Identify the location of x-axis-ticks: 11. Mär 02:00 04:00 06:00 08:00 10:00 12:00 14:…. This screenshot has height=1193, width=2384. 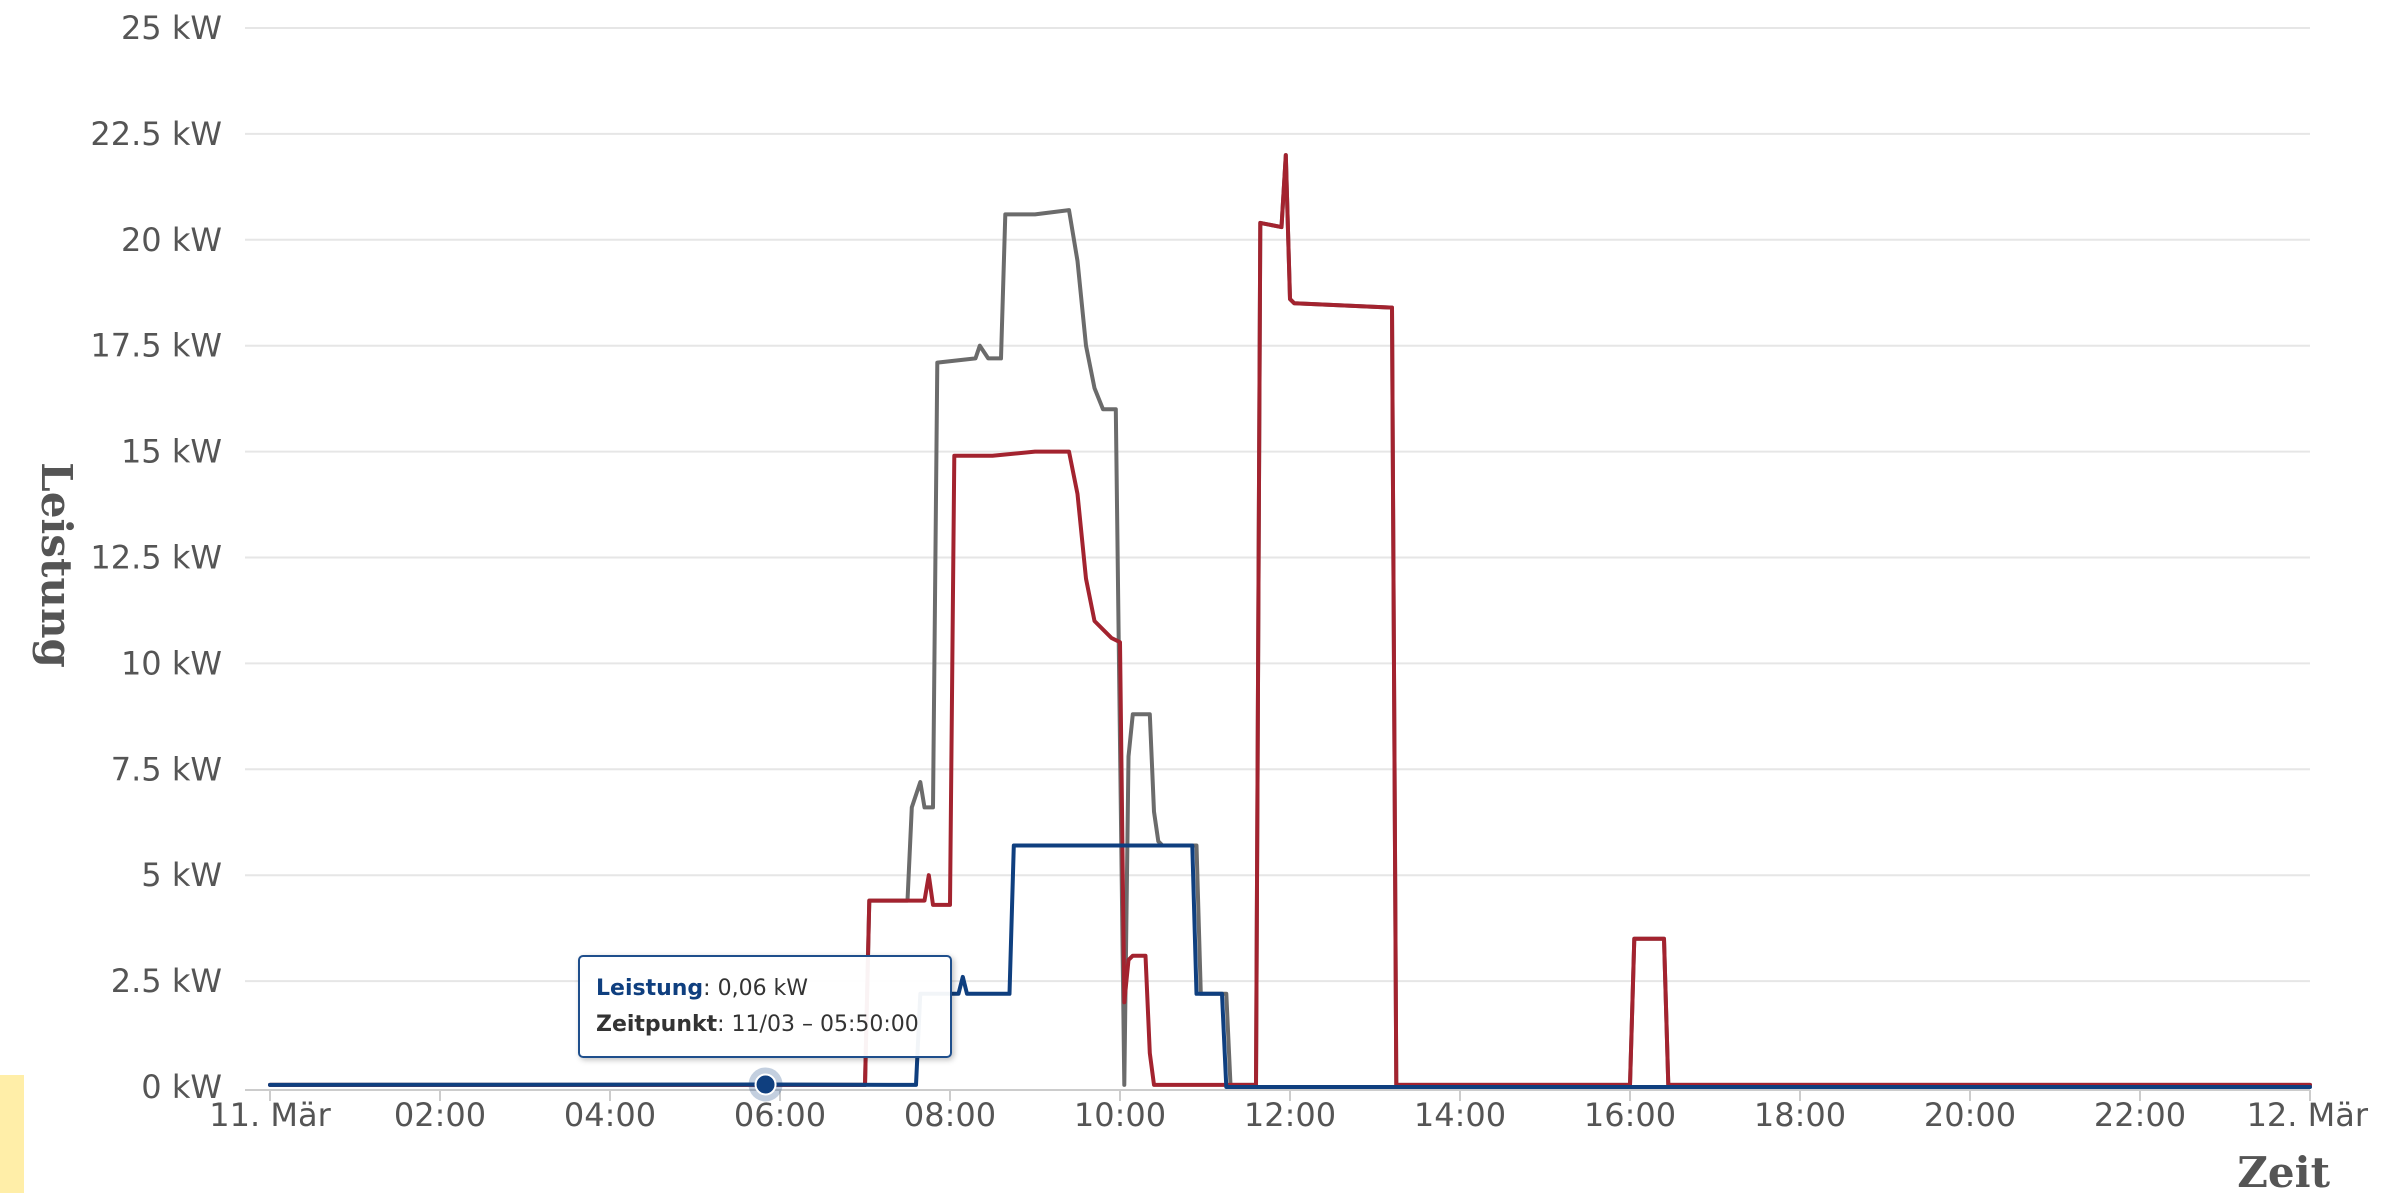
(1289, 1112).